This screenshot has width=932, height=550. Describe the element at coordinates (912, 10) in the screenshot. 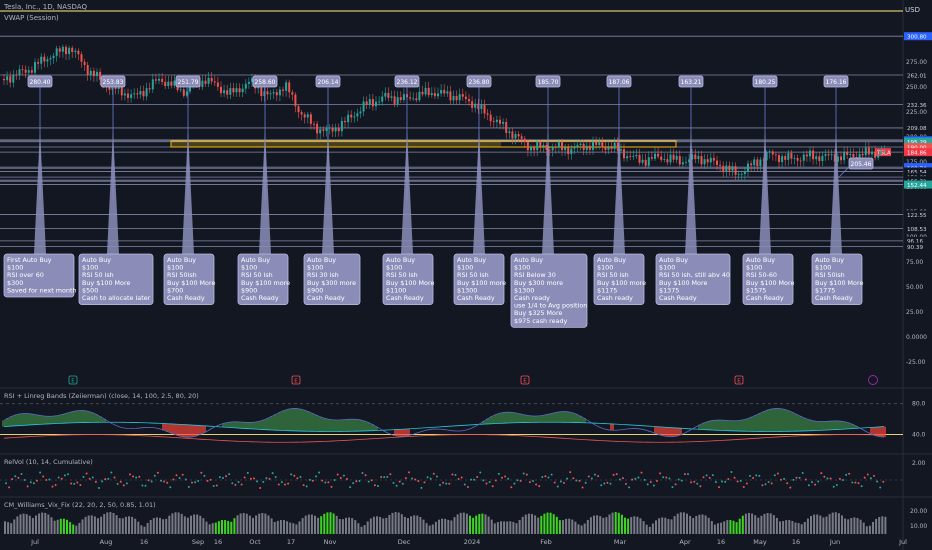

I see `currency-label: USD` at that location.